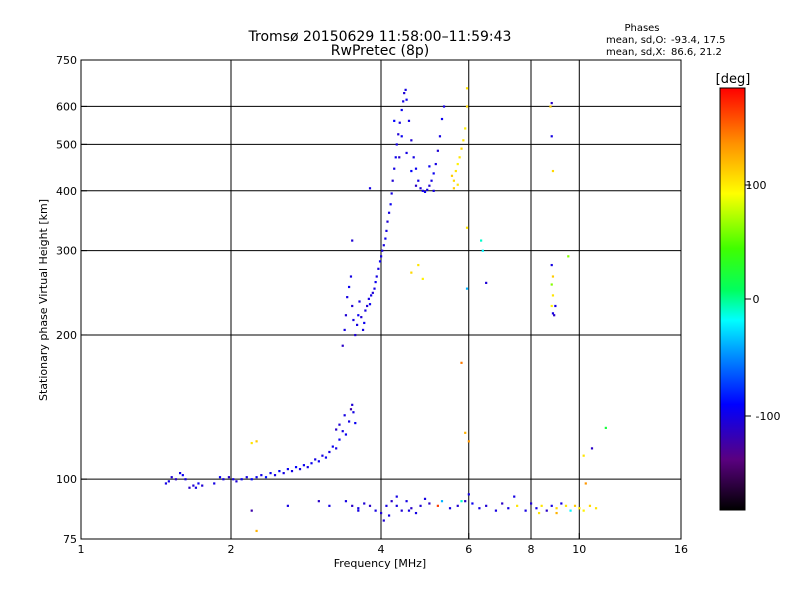  I want to click on x-tick-label: 4, so click(381, 549).